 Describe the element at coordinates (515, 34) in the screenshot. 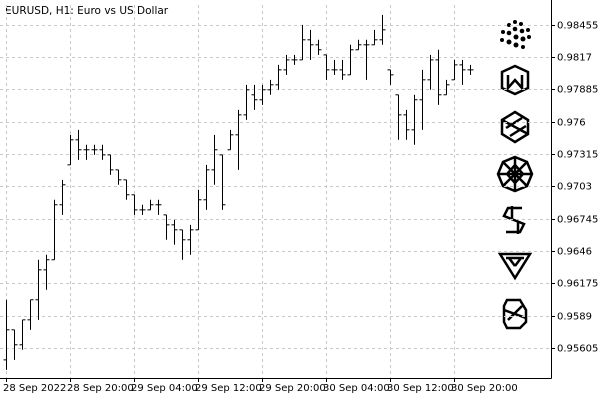

I see `icon-dots` at that location.